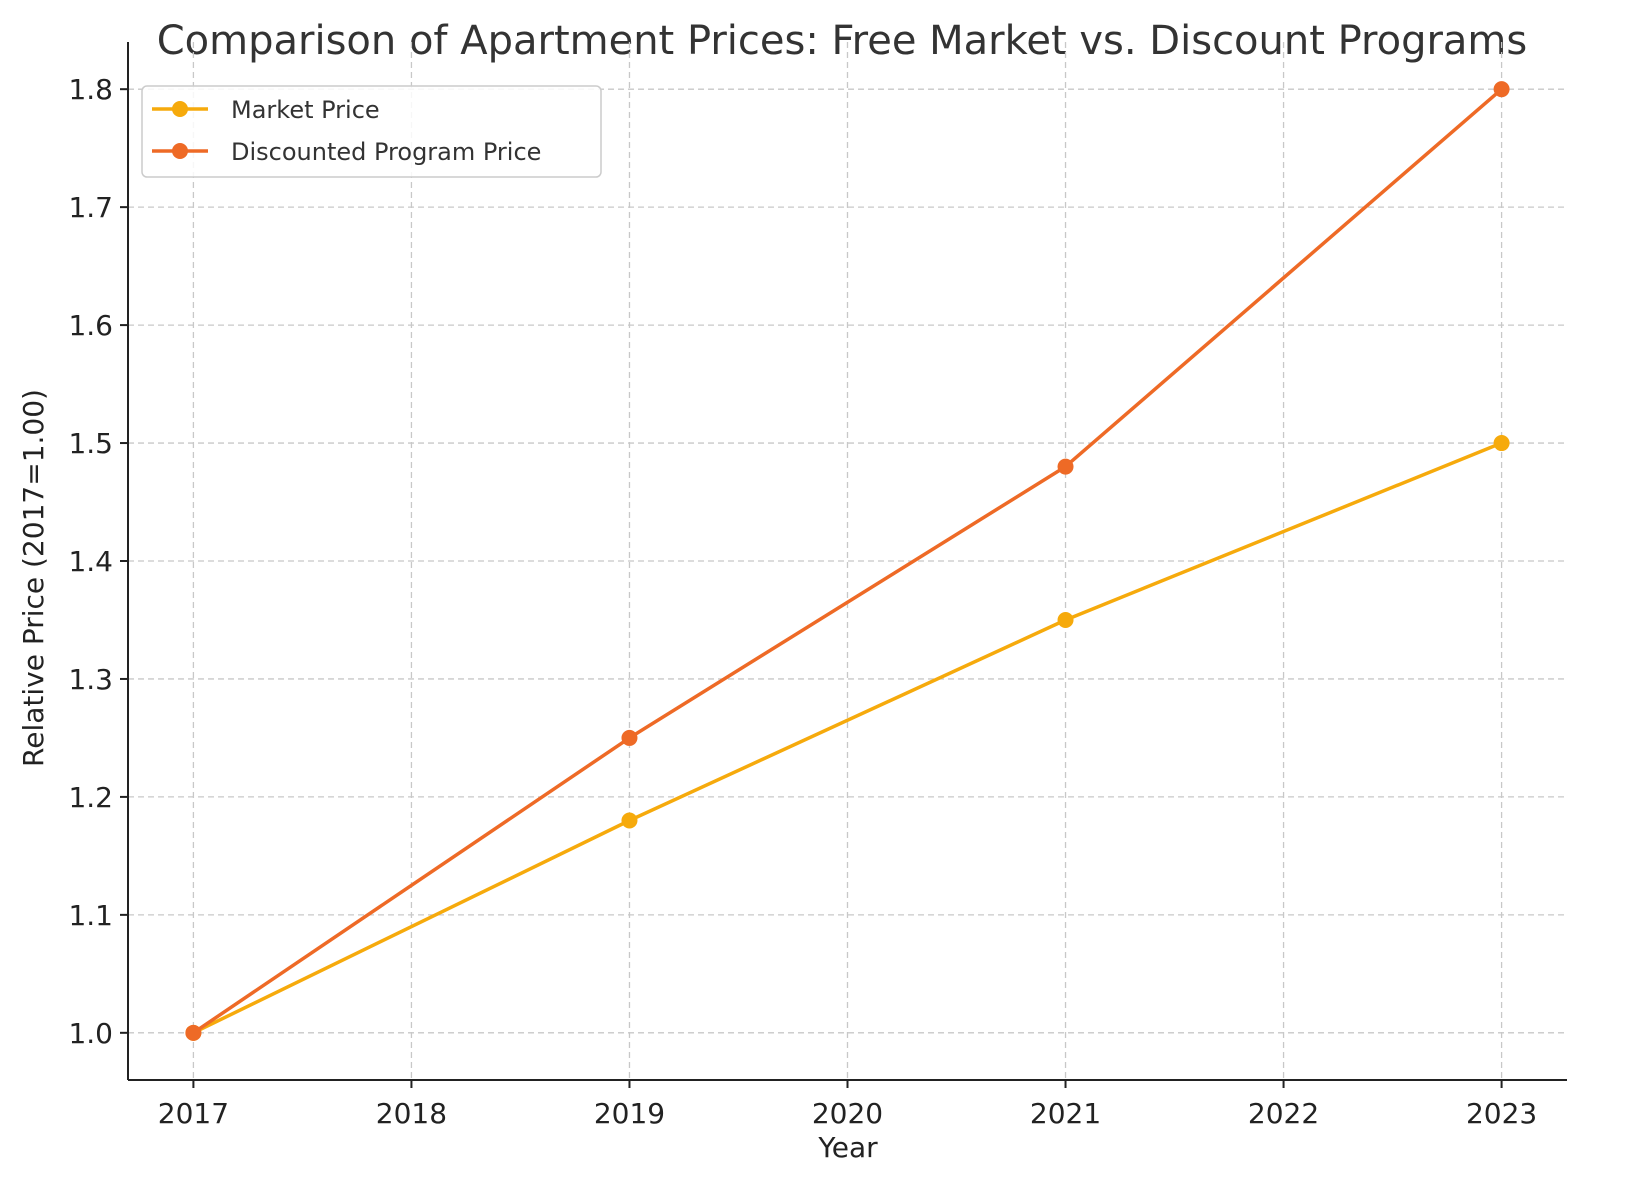  I want to click on legend-items: Market Price Discounted Program Price, so click(346, 131).